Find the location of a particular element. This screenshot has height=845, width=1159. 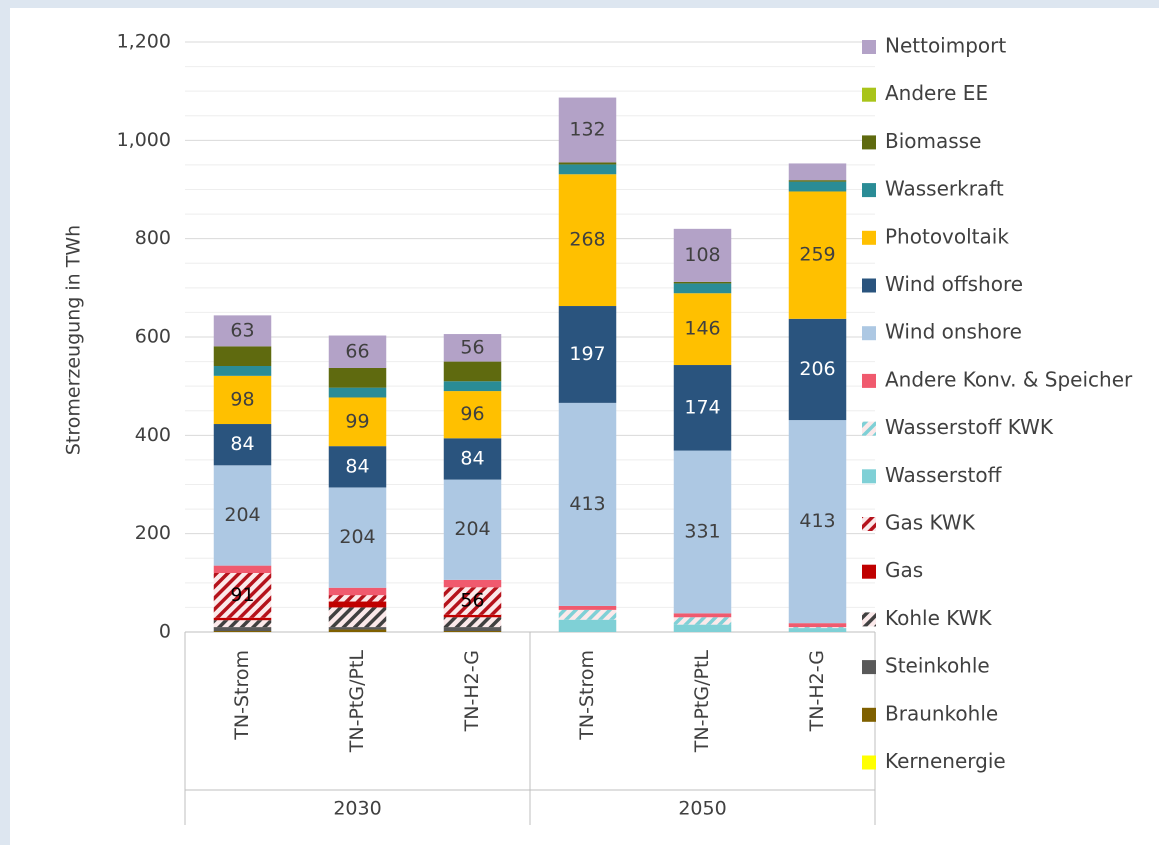

y-tick-label: 0 is located at coordinates (165, 632).